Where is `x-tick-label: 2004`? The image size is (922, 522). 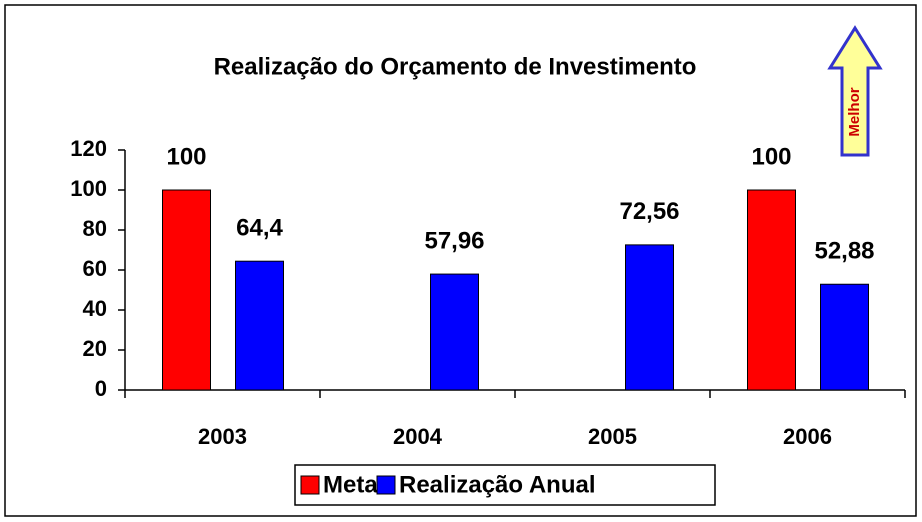 x-tick-label: 2004 is located at coordinates (418, 436).